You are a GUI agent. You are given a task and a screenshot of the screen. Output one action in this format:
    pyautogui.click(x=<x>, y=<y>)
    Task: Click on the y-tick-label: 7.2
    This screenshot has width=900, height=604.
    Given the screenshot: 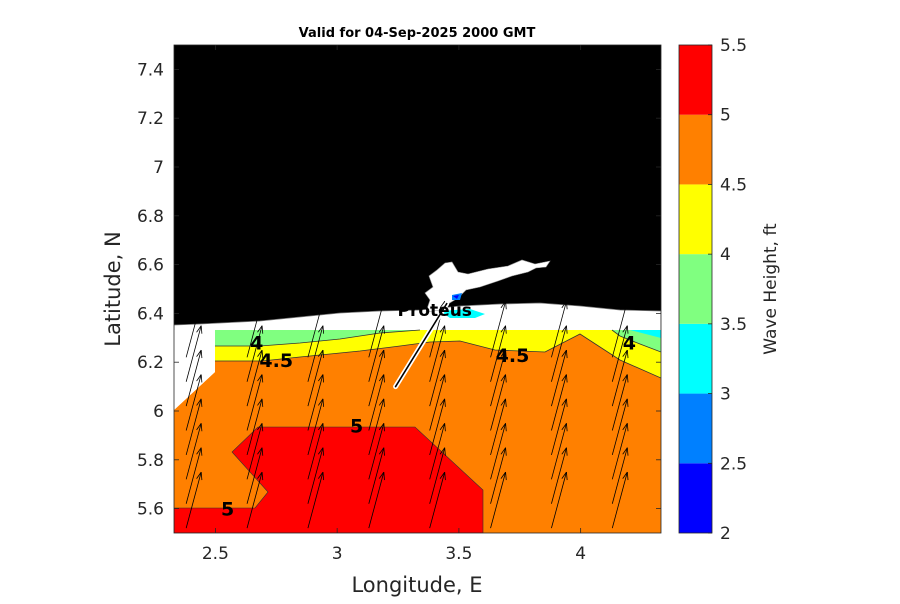 What is the action you would take?
    pyautogui.click(x=150, y=119)
    